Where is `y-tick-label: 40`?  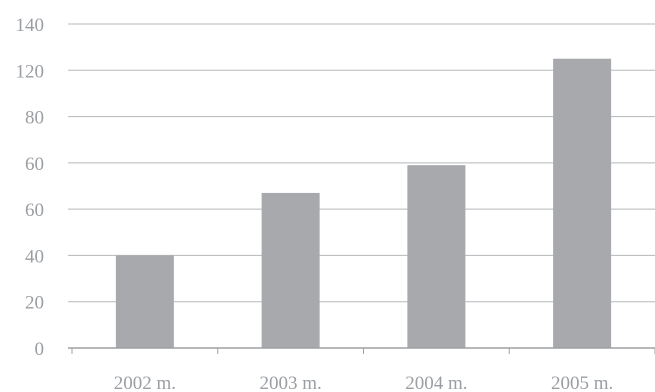 y-tick-label: 40 is located at coordinates (34, 256).